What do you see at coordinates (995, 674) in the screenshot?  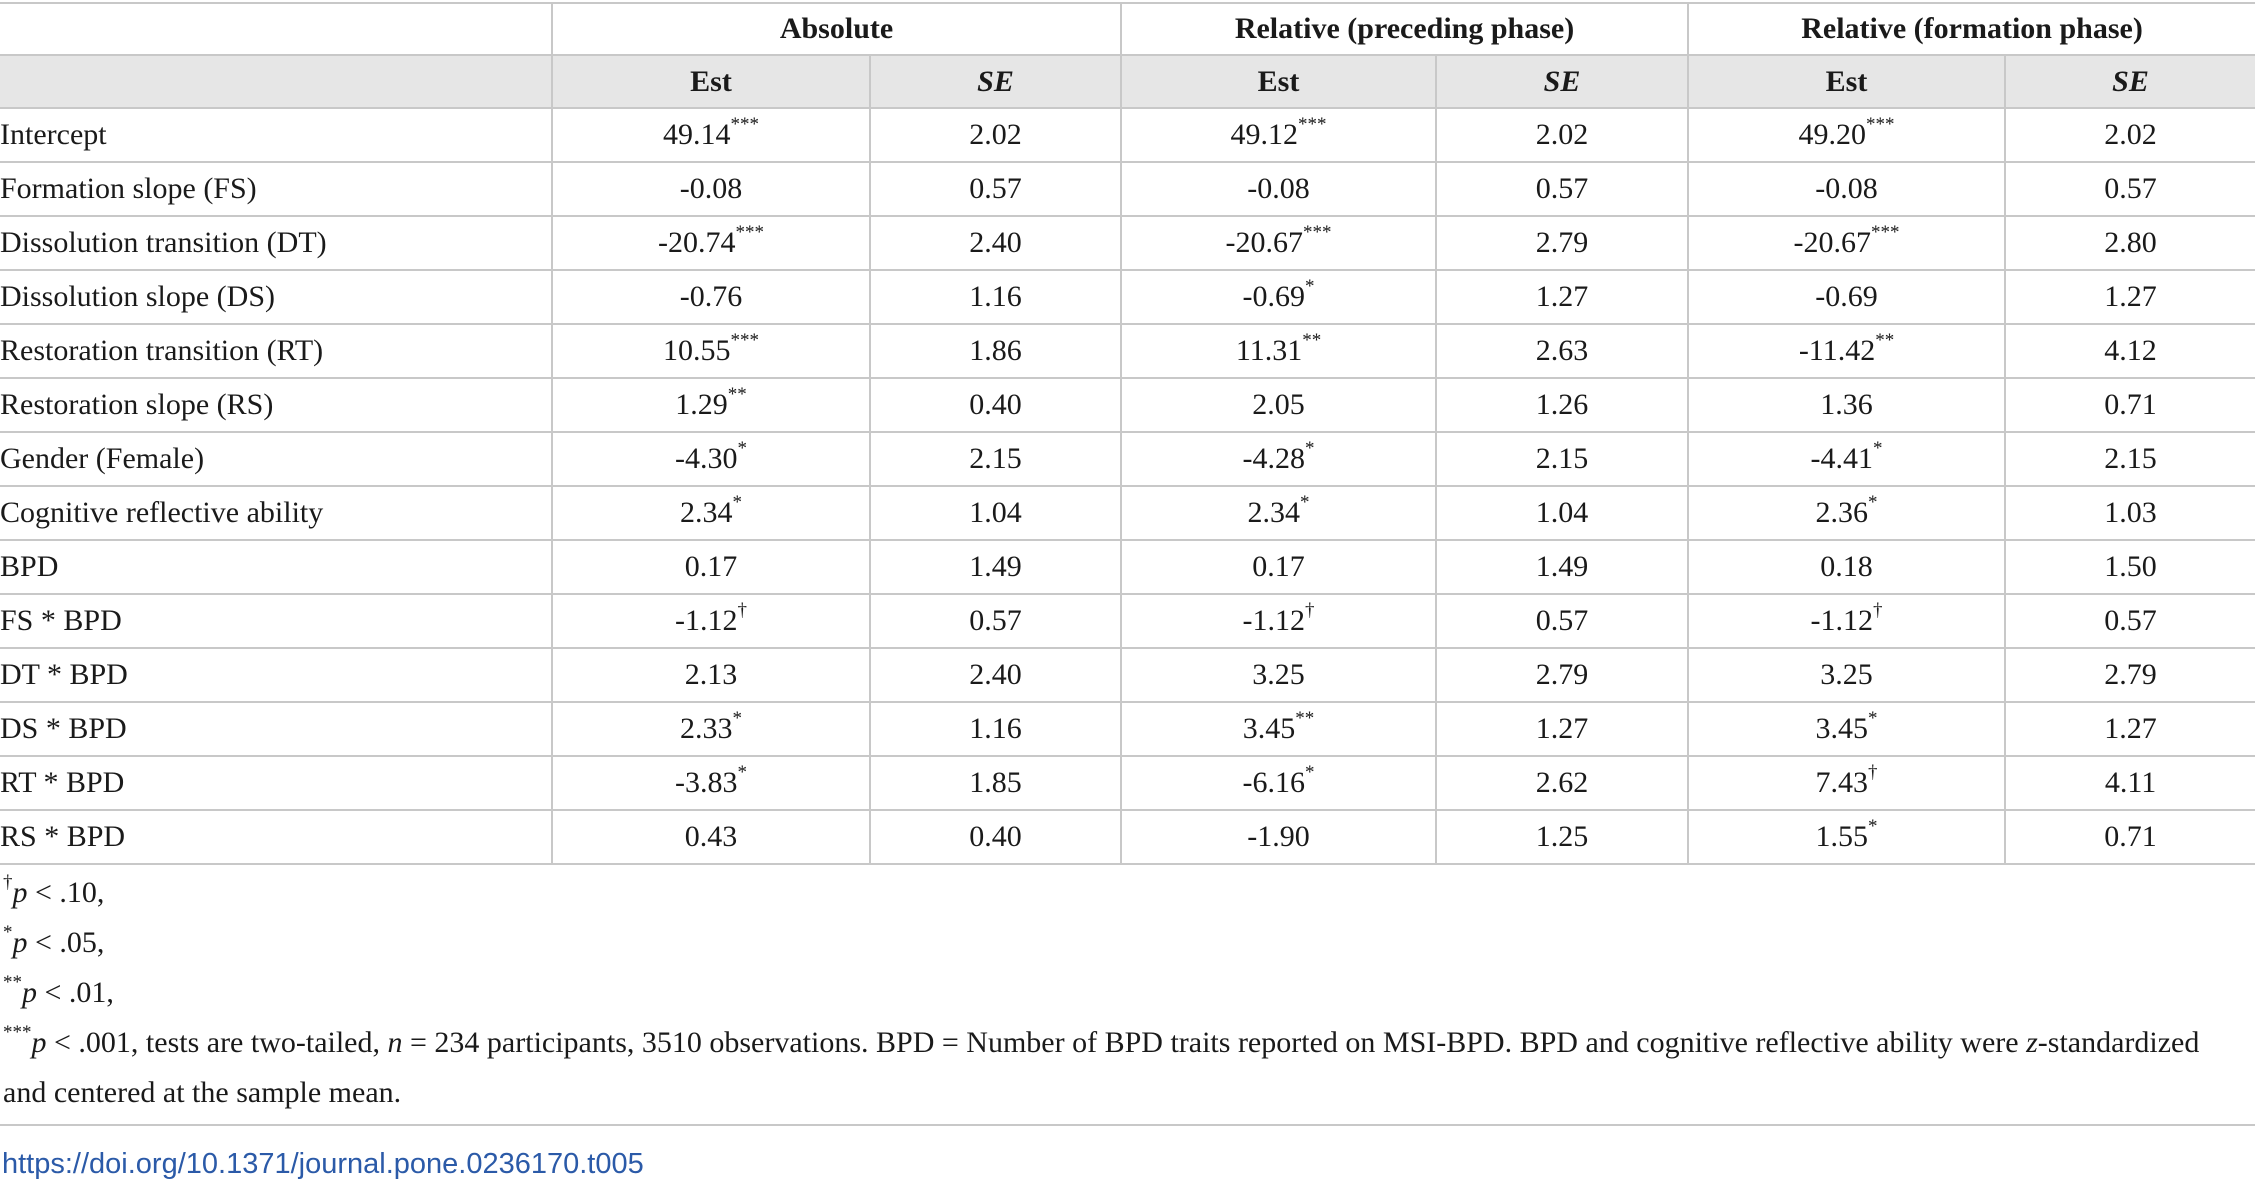 I see `cell-value: 2.40` at bounding box center [995, 674].